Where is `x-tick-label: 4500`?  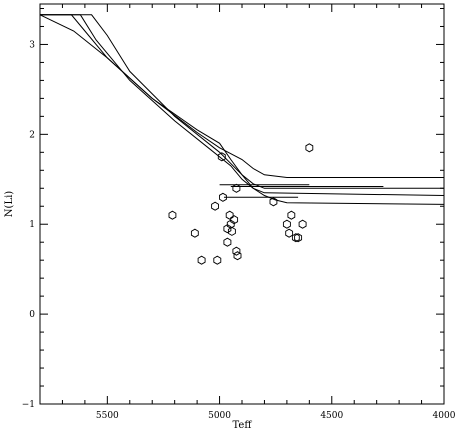 x-tick-label: 4500 is located at coordinates (331, 416).